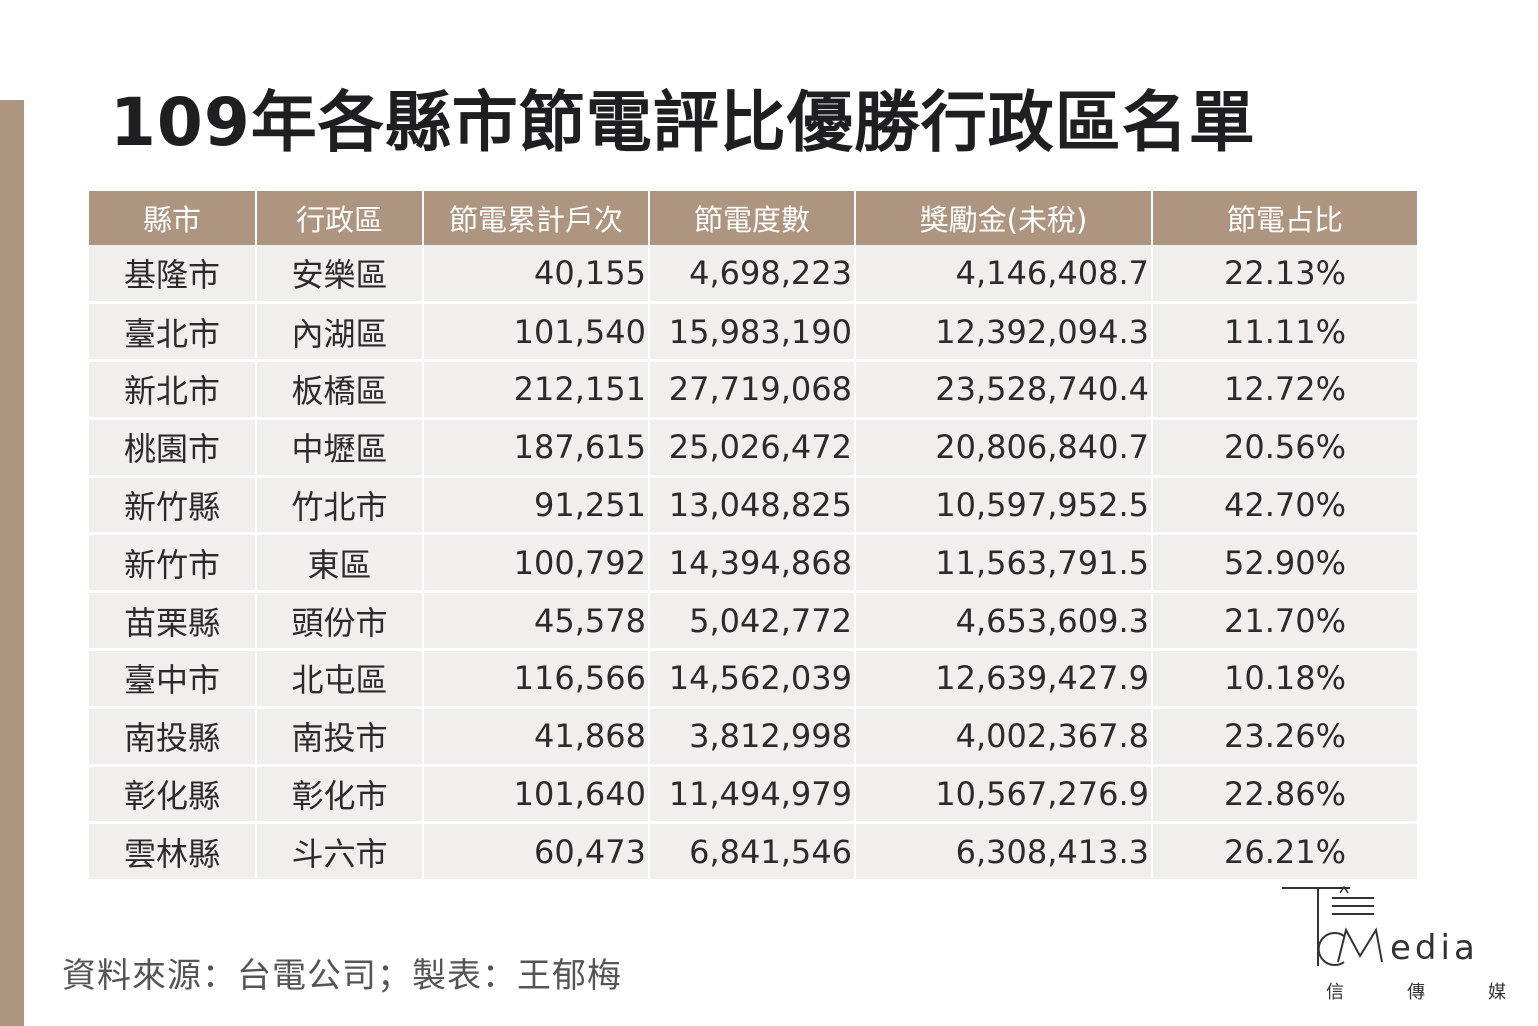 This screenshot has height=1026, width=1538. What do you see at coordinates (340, 218) in the screenshot?
I see `header-district: 行政區` at bounding box center [340, 218].